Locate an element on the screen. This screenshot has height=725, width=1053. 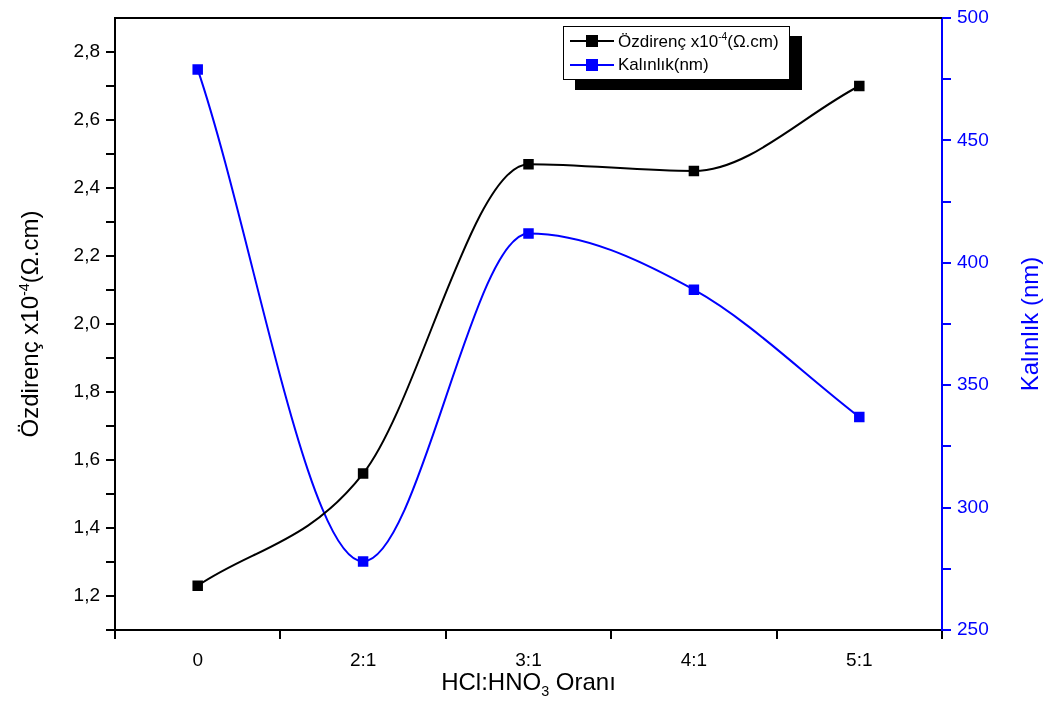
y-tick-label: 2,0 is located at coordinates (86, 323).